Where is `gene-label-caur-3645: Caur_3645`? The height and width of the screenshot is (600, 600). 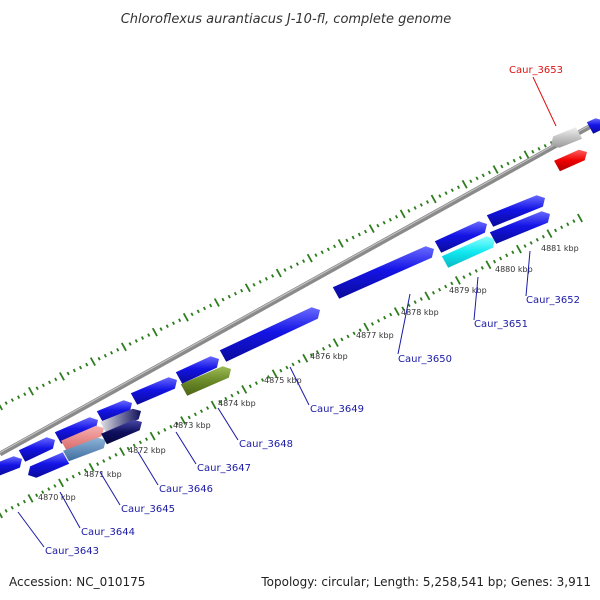 gene-label-caur-3645: Caur_3645 is located at coordinates (148, 509).